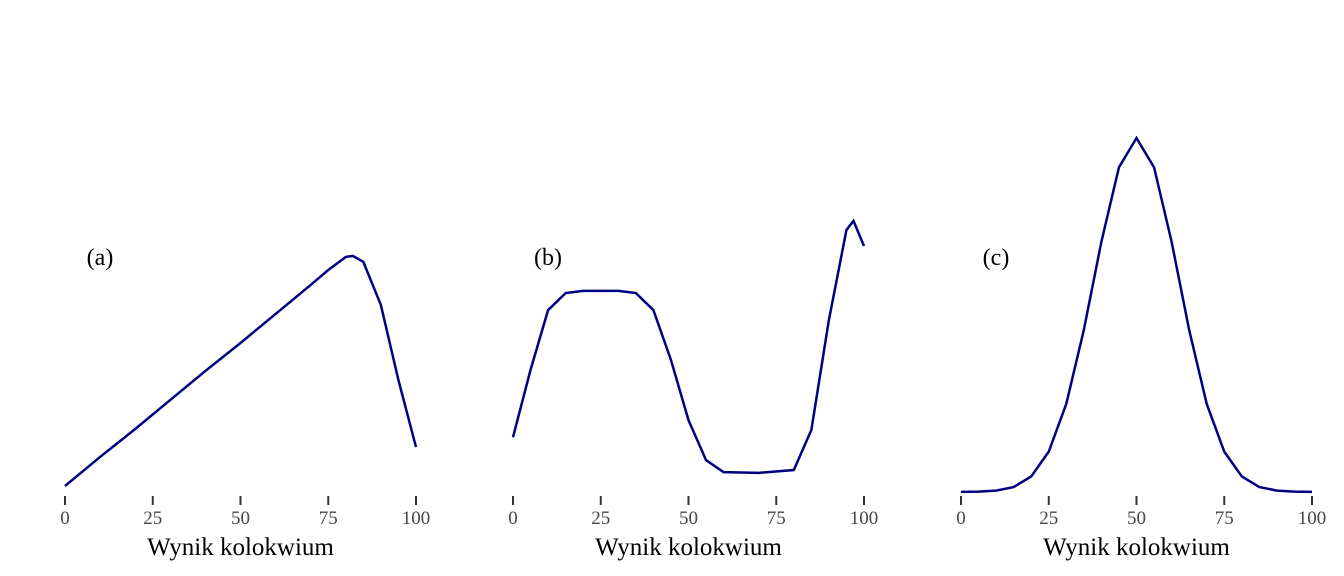 The image size is (1344, 576). What do you see at coordinates (996, 258) in the screenshot?
I see `panel-label: (c)` at bounding box center [996, 258].